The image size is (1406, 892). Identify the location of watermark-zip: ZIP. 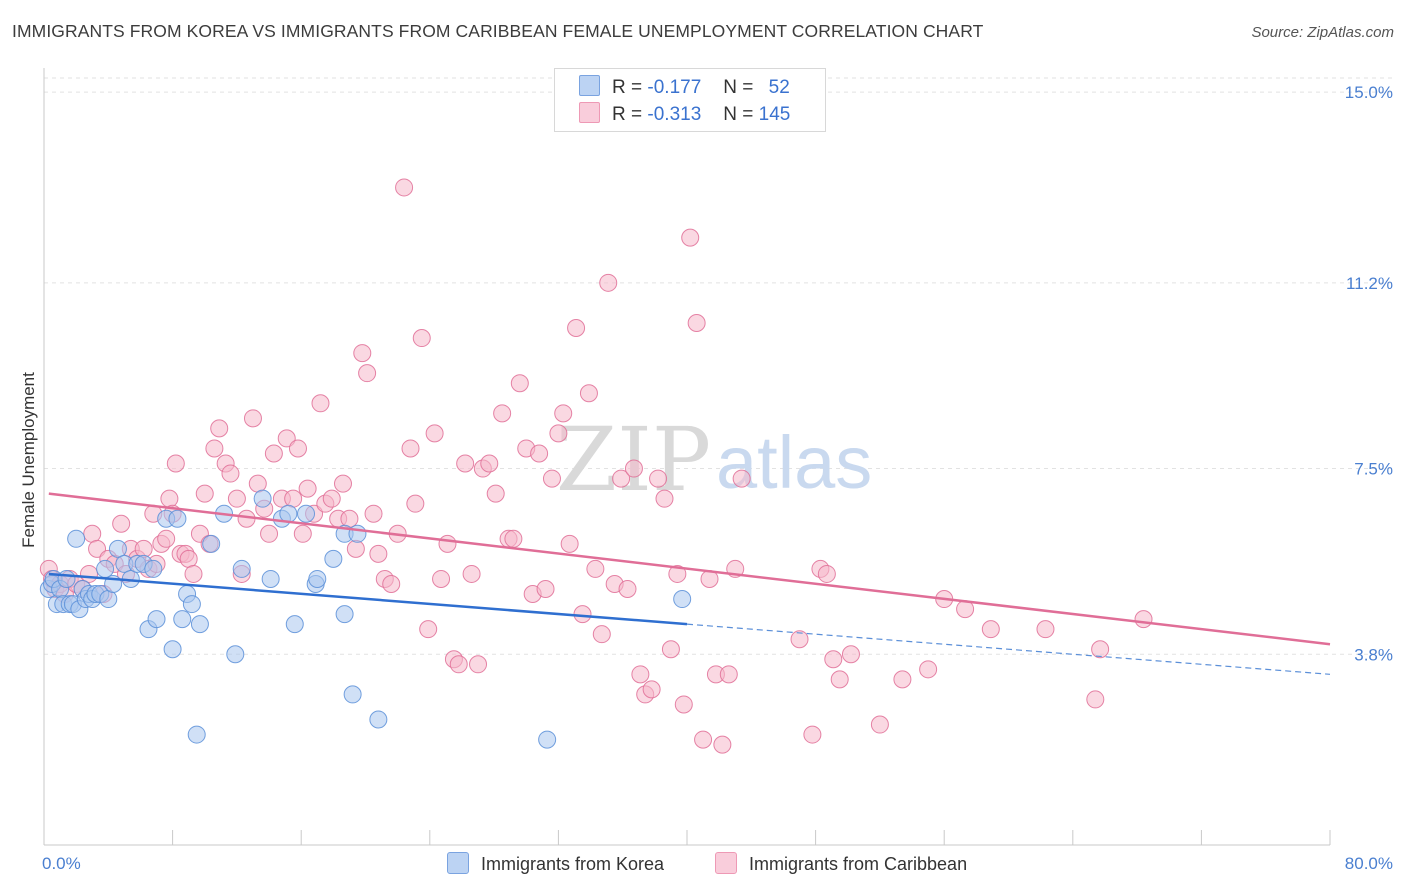
(633, 459).